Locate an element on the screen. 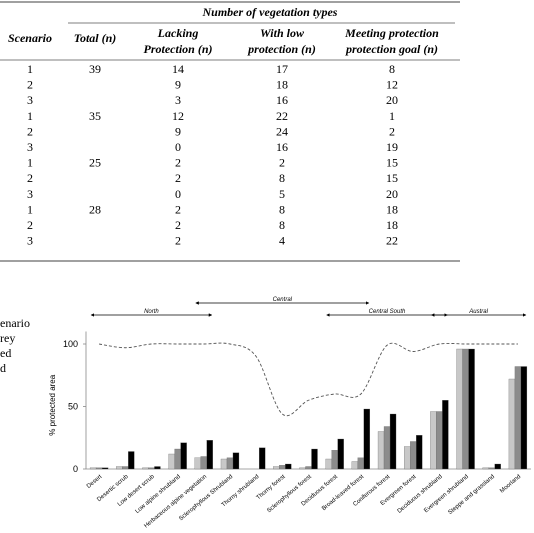 The width and height of the screenshot is (534, 533). cell: 17 is located at coordinates (282, 69).